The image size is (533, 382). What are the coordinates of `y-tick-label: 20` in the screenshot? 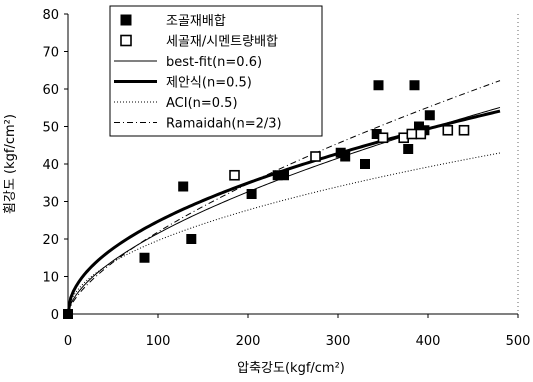 It's located at (50, 240).